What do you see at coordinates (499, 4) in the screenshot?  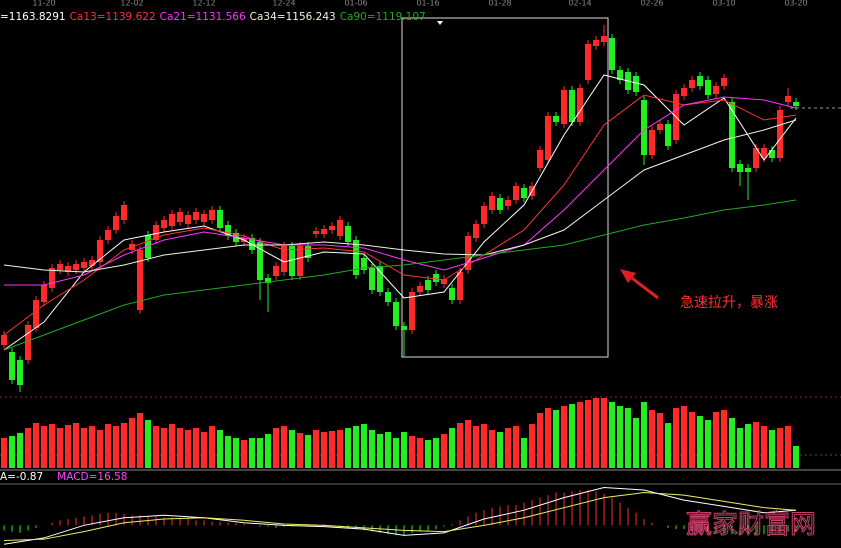 I see `date-label: 01-28` at bounding box center [499, 4].